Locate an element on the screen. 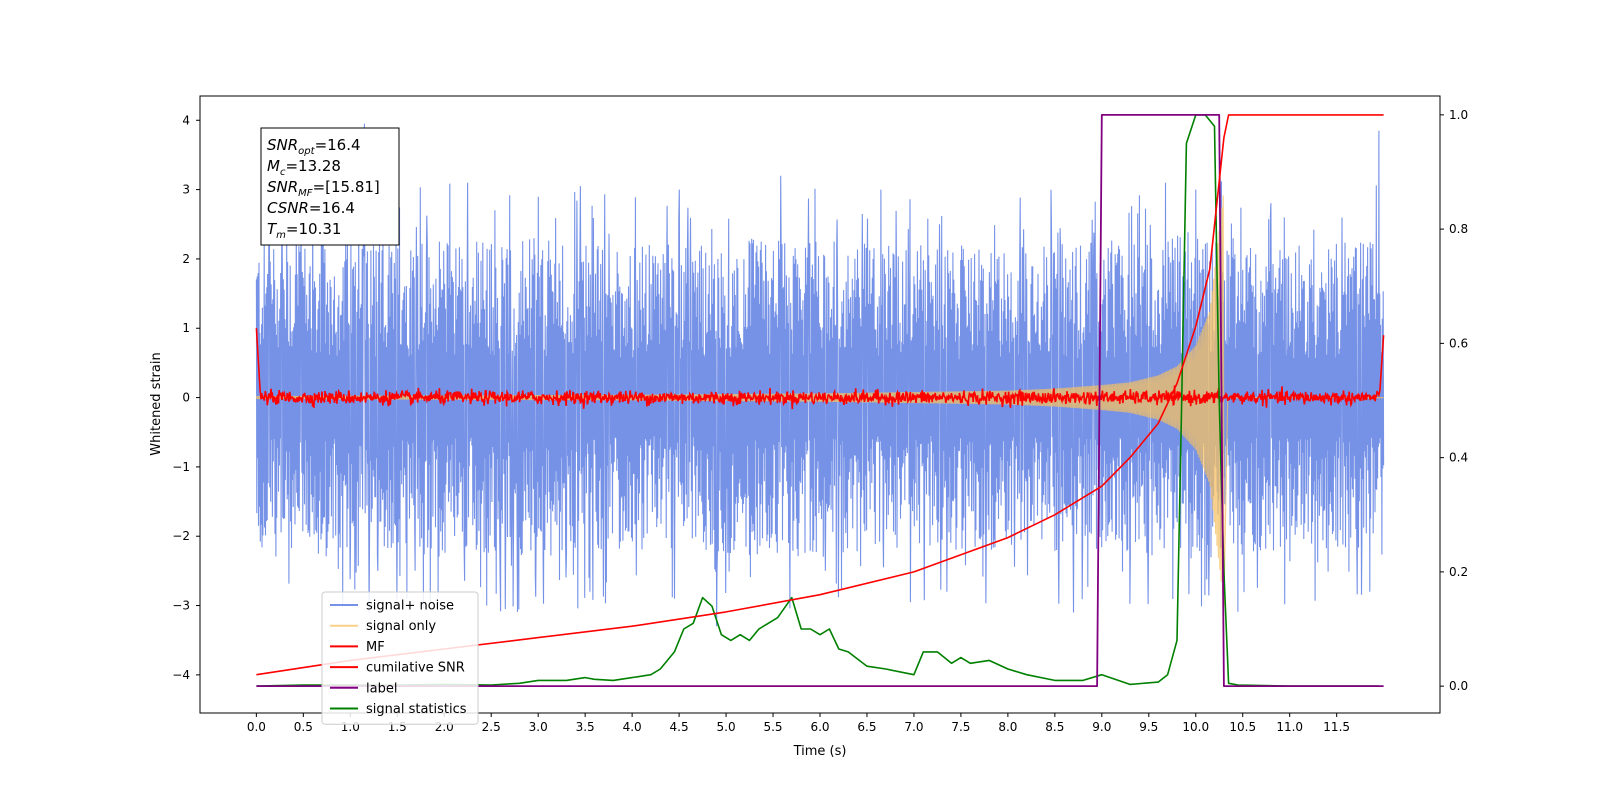  x-tick-label: 3.5 is located at coordinates (585, 727).